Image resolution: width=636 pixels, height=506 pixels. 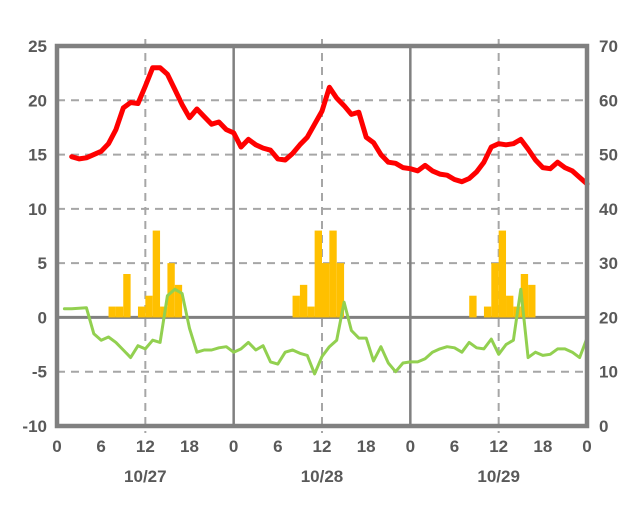 I want to click on x-axis-ticks: 0 6 12 18 0 6 12 18 0 6 12 18 0, so click(x=321, y=446).